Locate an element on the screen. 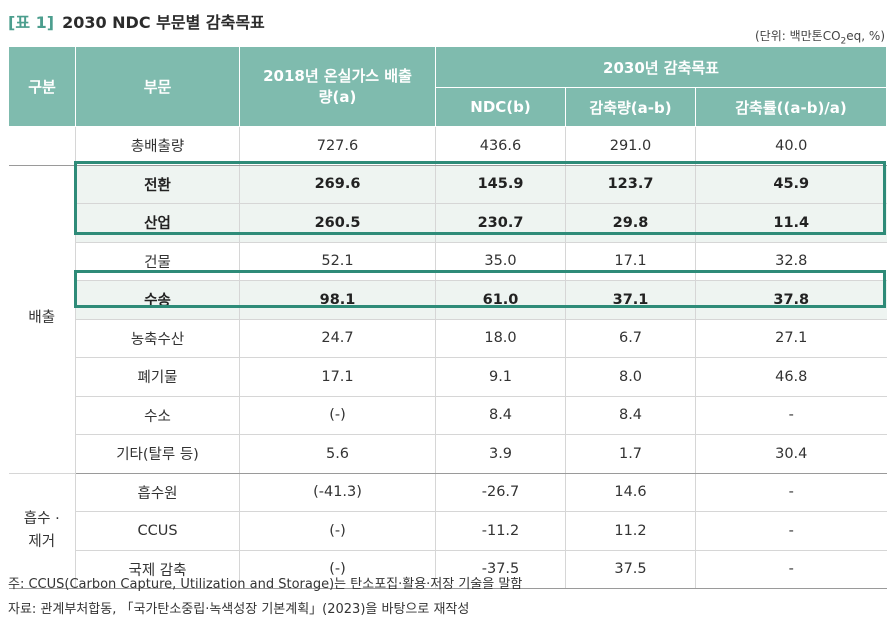  group-absorb: 흡수 · 제거 is located at coordinates (42, 531).